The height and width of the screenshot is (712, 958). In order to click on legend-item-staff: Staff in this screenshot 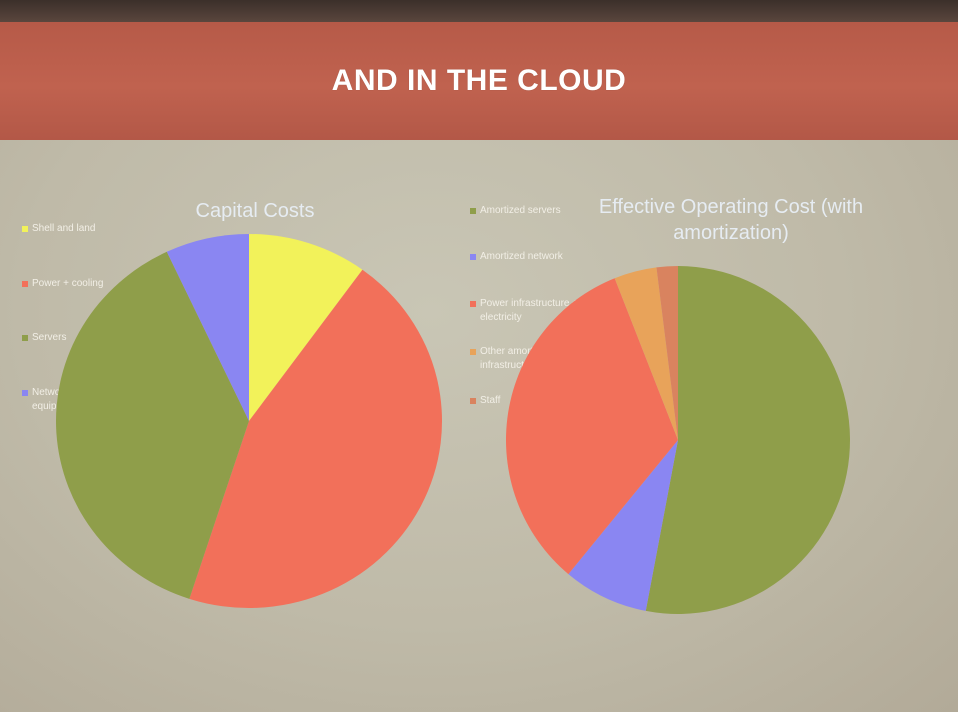, I will do `click(485, 401)`.